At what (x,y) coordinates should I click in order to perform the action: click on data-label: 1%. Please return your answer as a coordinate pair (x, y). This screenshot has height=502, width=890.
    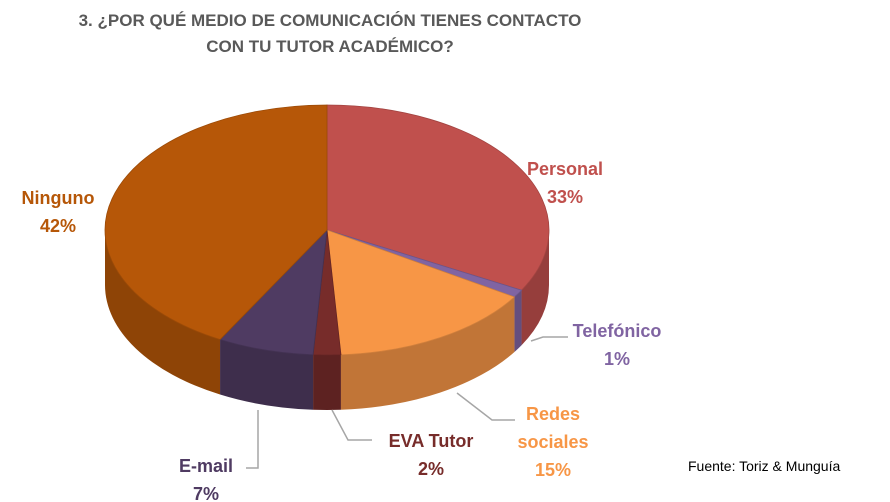
    Looking at the image, I should click on (617, 359).